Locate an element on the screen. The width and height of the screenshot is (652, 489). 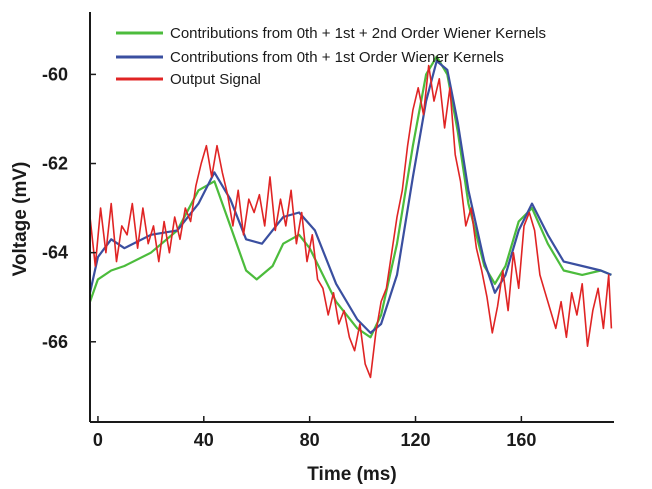
legend-label-2: Output Signal is located at coordinates (215, 79).